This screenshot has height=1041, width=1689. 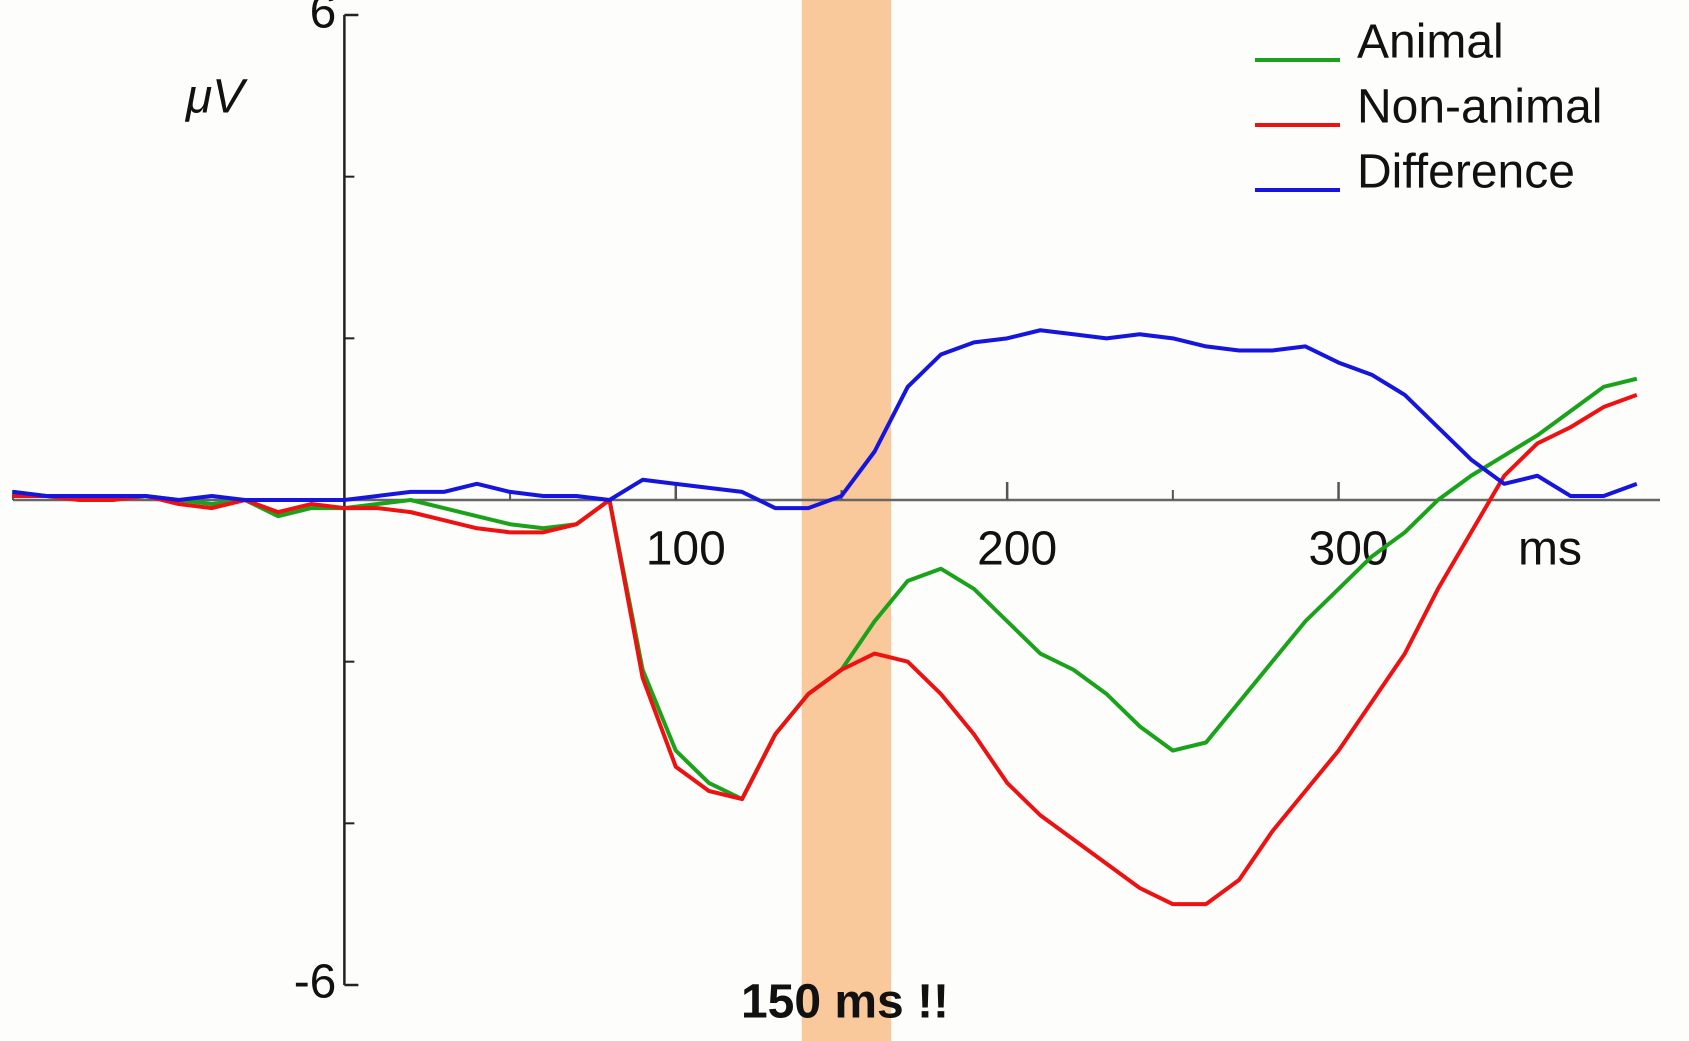 What do you see at coordinates (1550, 549) in the screenshot?
I see `x-axis-label: ms` at bounding box center [1550, 549].